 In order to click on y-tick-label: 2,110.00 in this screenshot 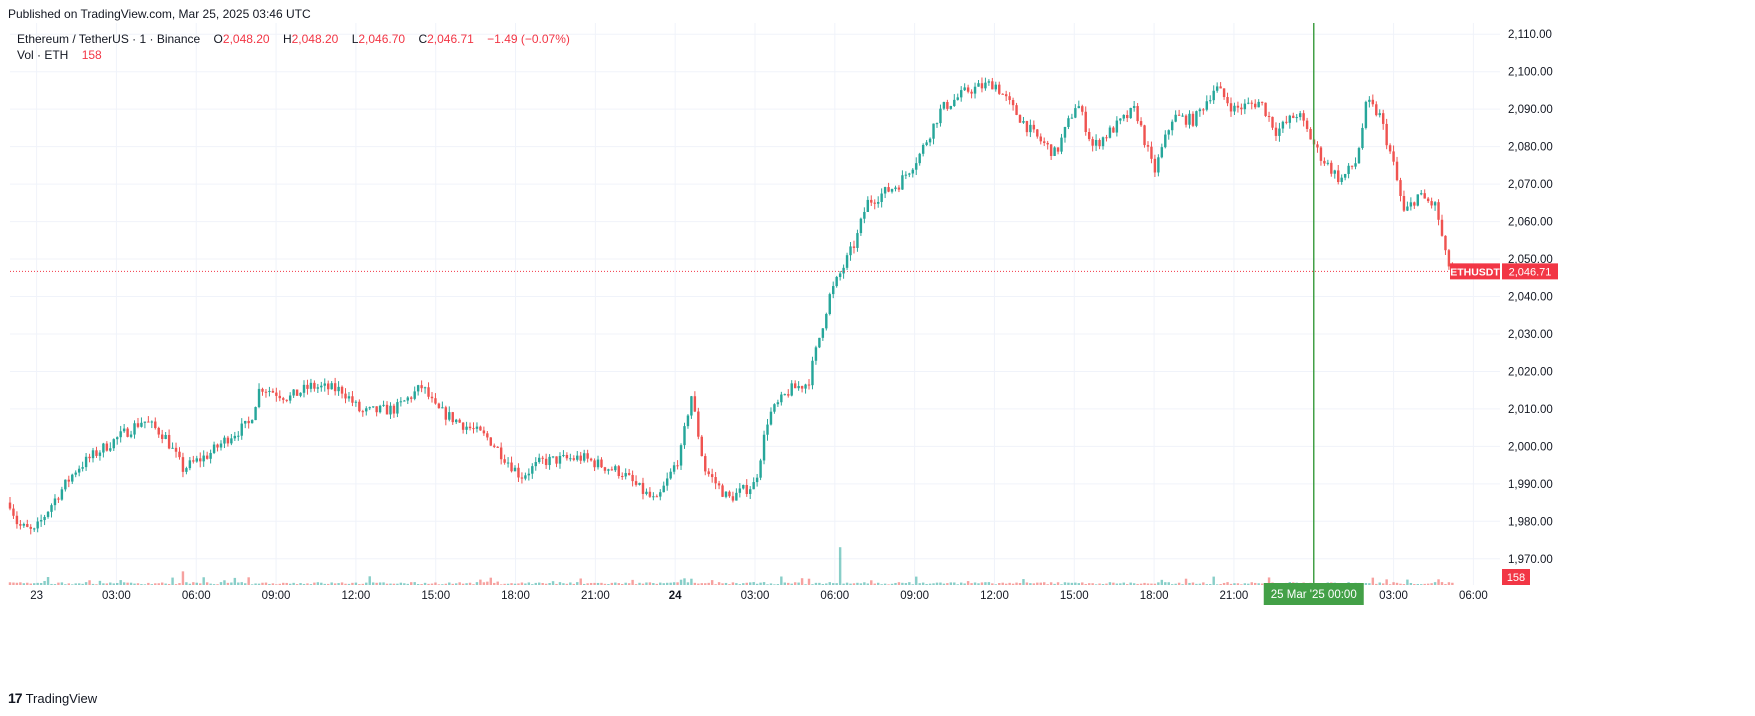, I will do `click(1530, 35)`.